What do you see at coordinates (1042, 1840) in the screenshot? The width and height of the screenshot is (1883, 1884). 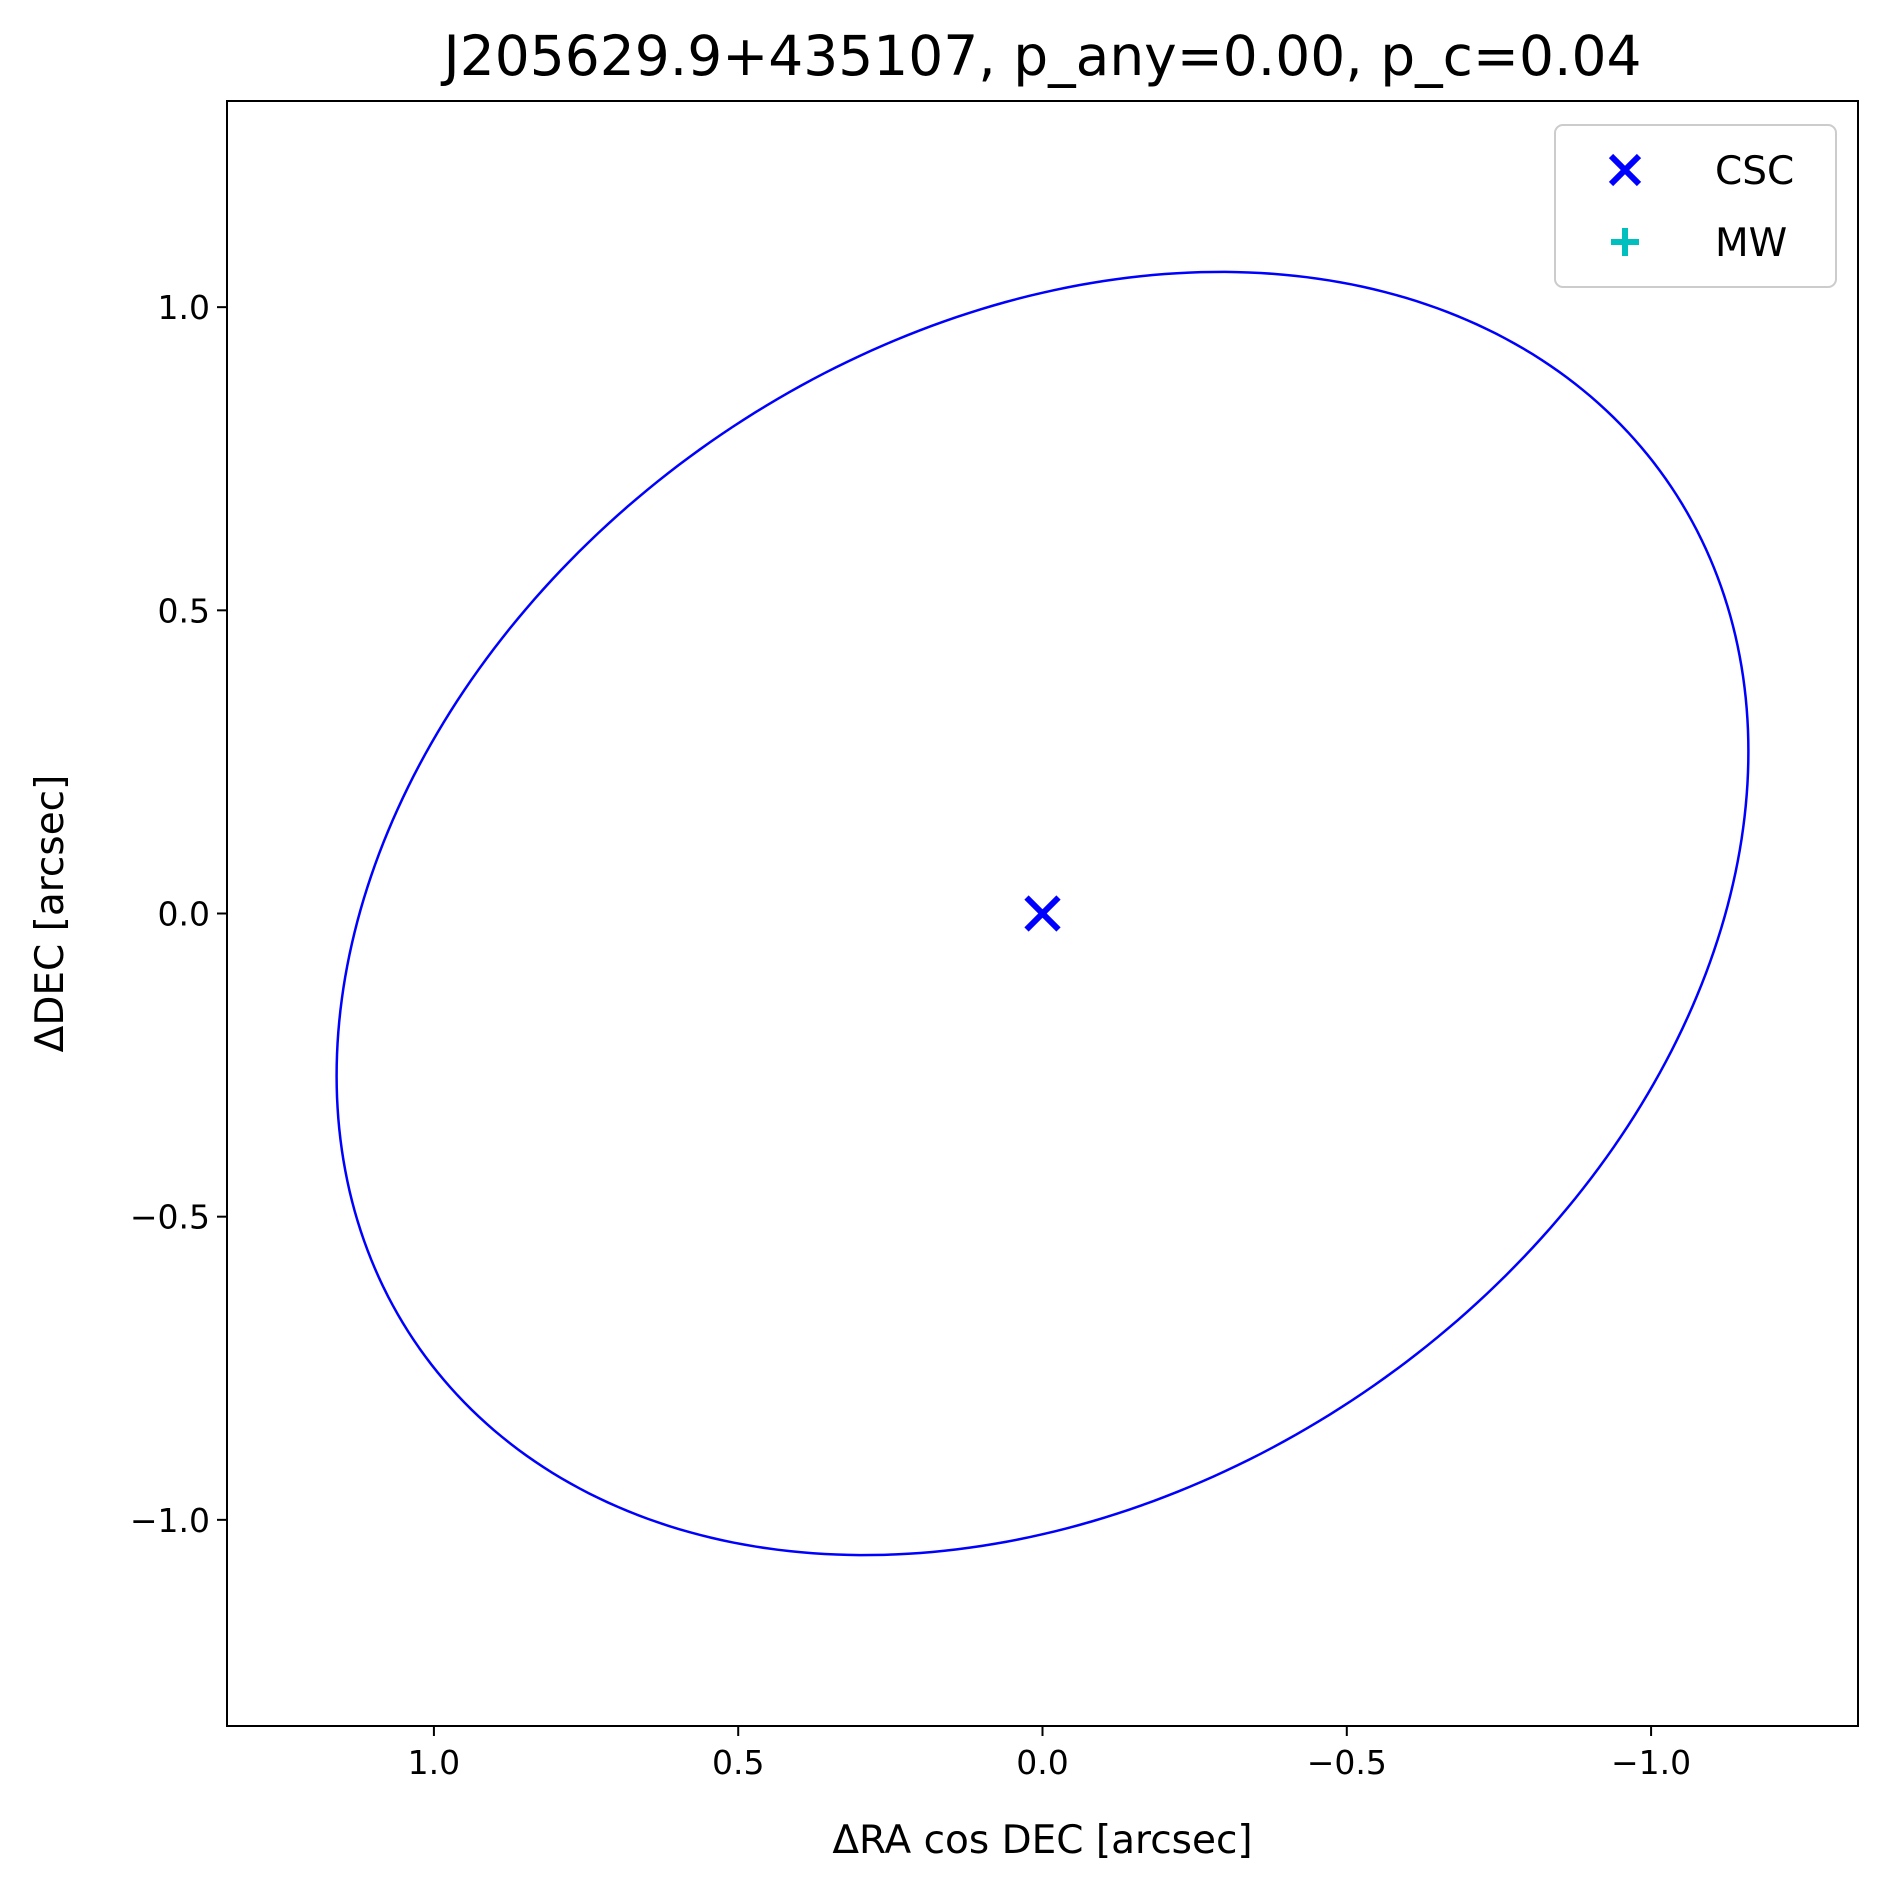 I see `x-axis-label: ΔRA cos DEC [arcsec]` at bounding box center [1042, 1840].